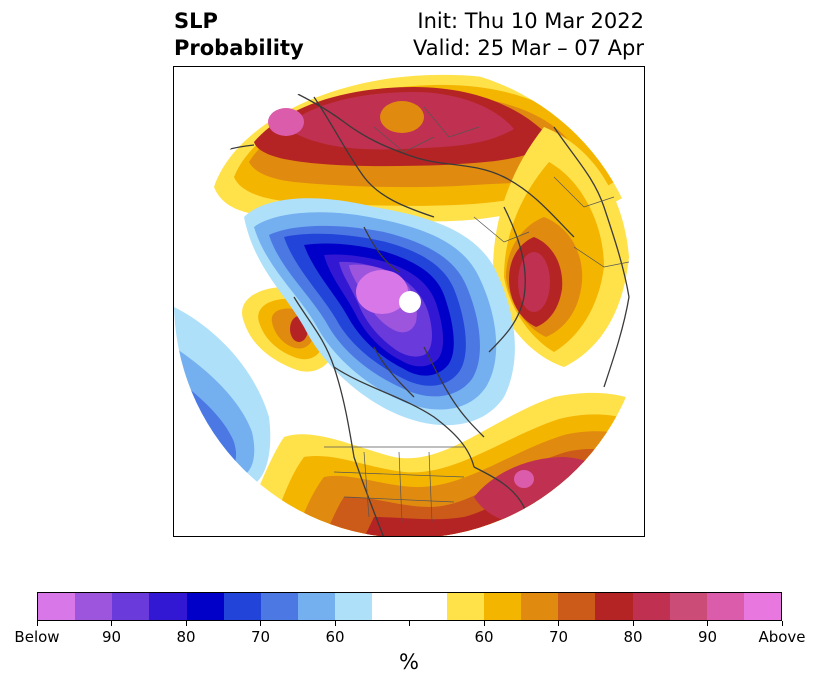 This screenshot has width=819, height=686. Describe the element at coordinates (37, 637) in the screenshot. I see `colorbar-tick-label: Below` at that location.